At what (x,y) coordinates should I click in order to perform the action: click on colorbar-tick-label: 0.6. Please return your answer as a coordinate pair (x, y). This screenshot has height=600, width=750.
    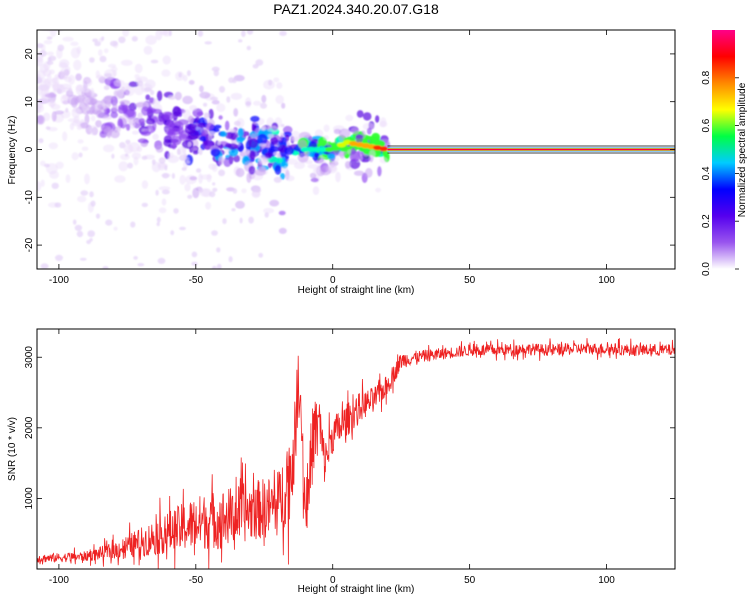
    Looking at the image, I should click on (706, 125).